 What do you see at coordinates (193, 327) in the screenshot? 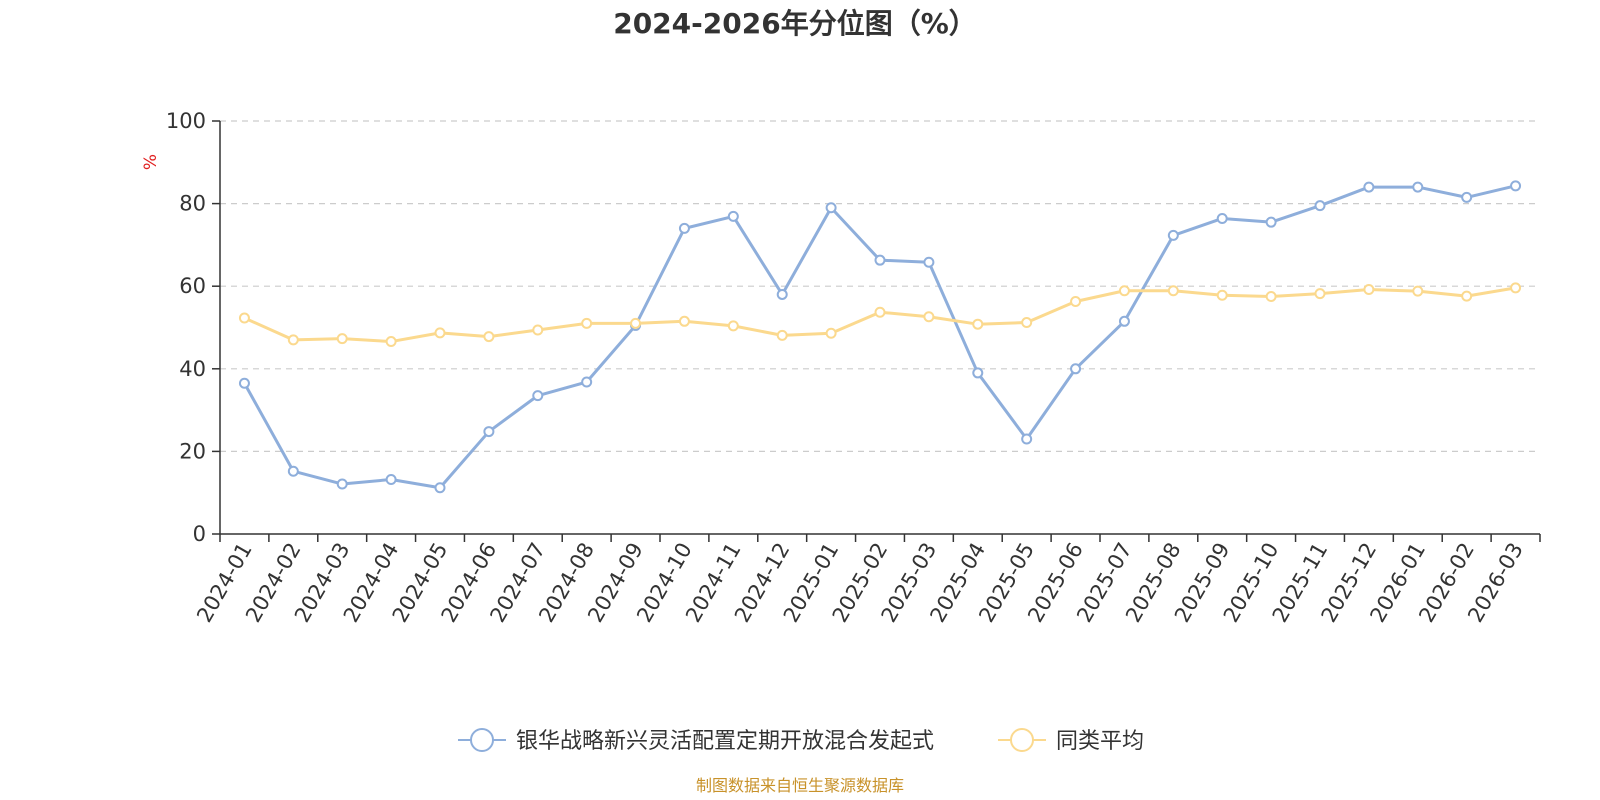
I see `y-axis-ticks: 0 20 40 60 80 100` at bounding box center [193, 327].